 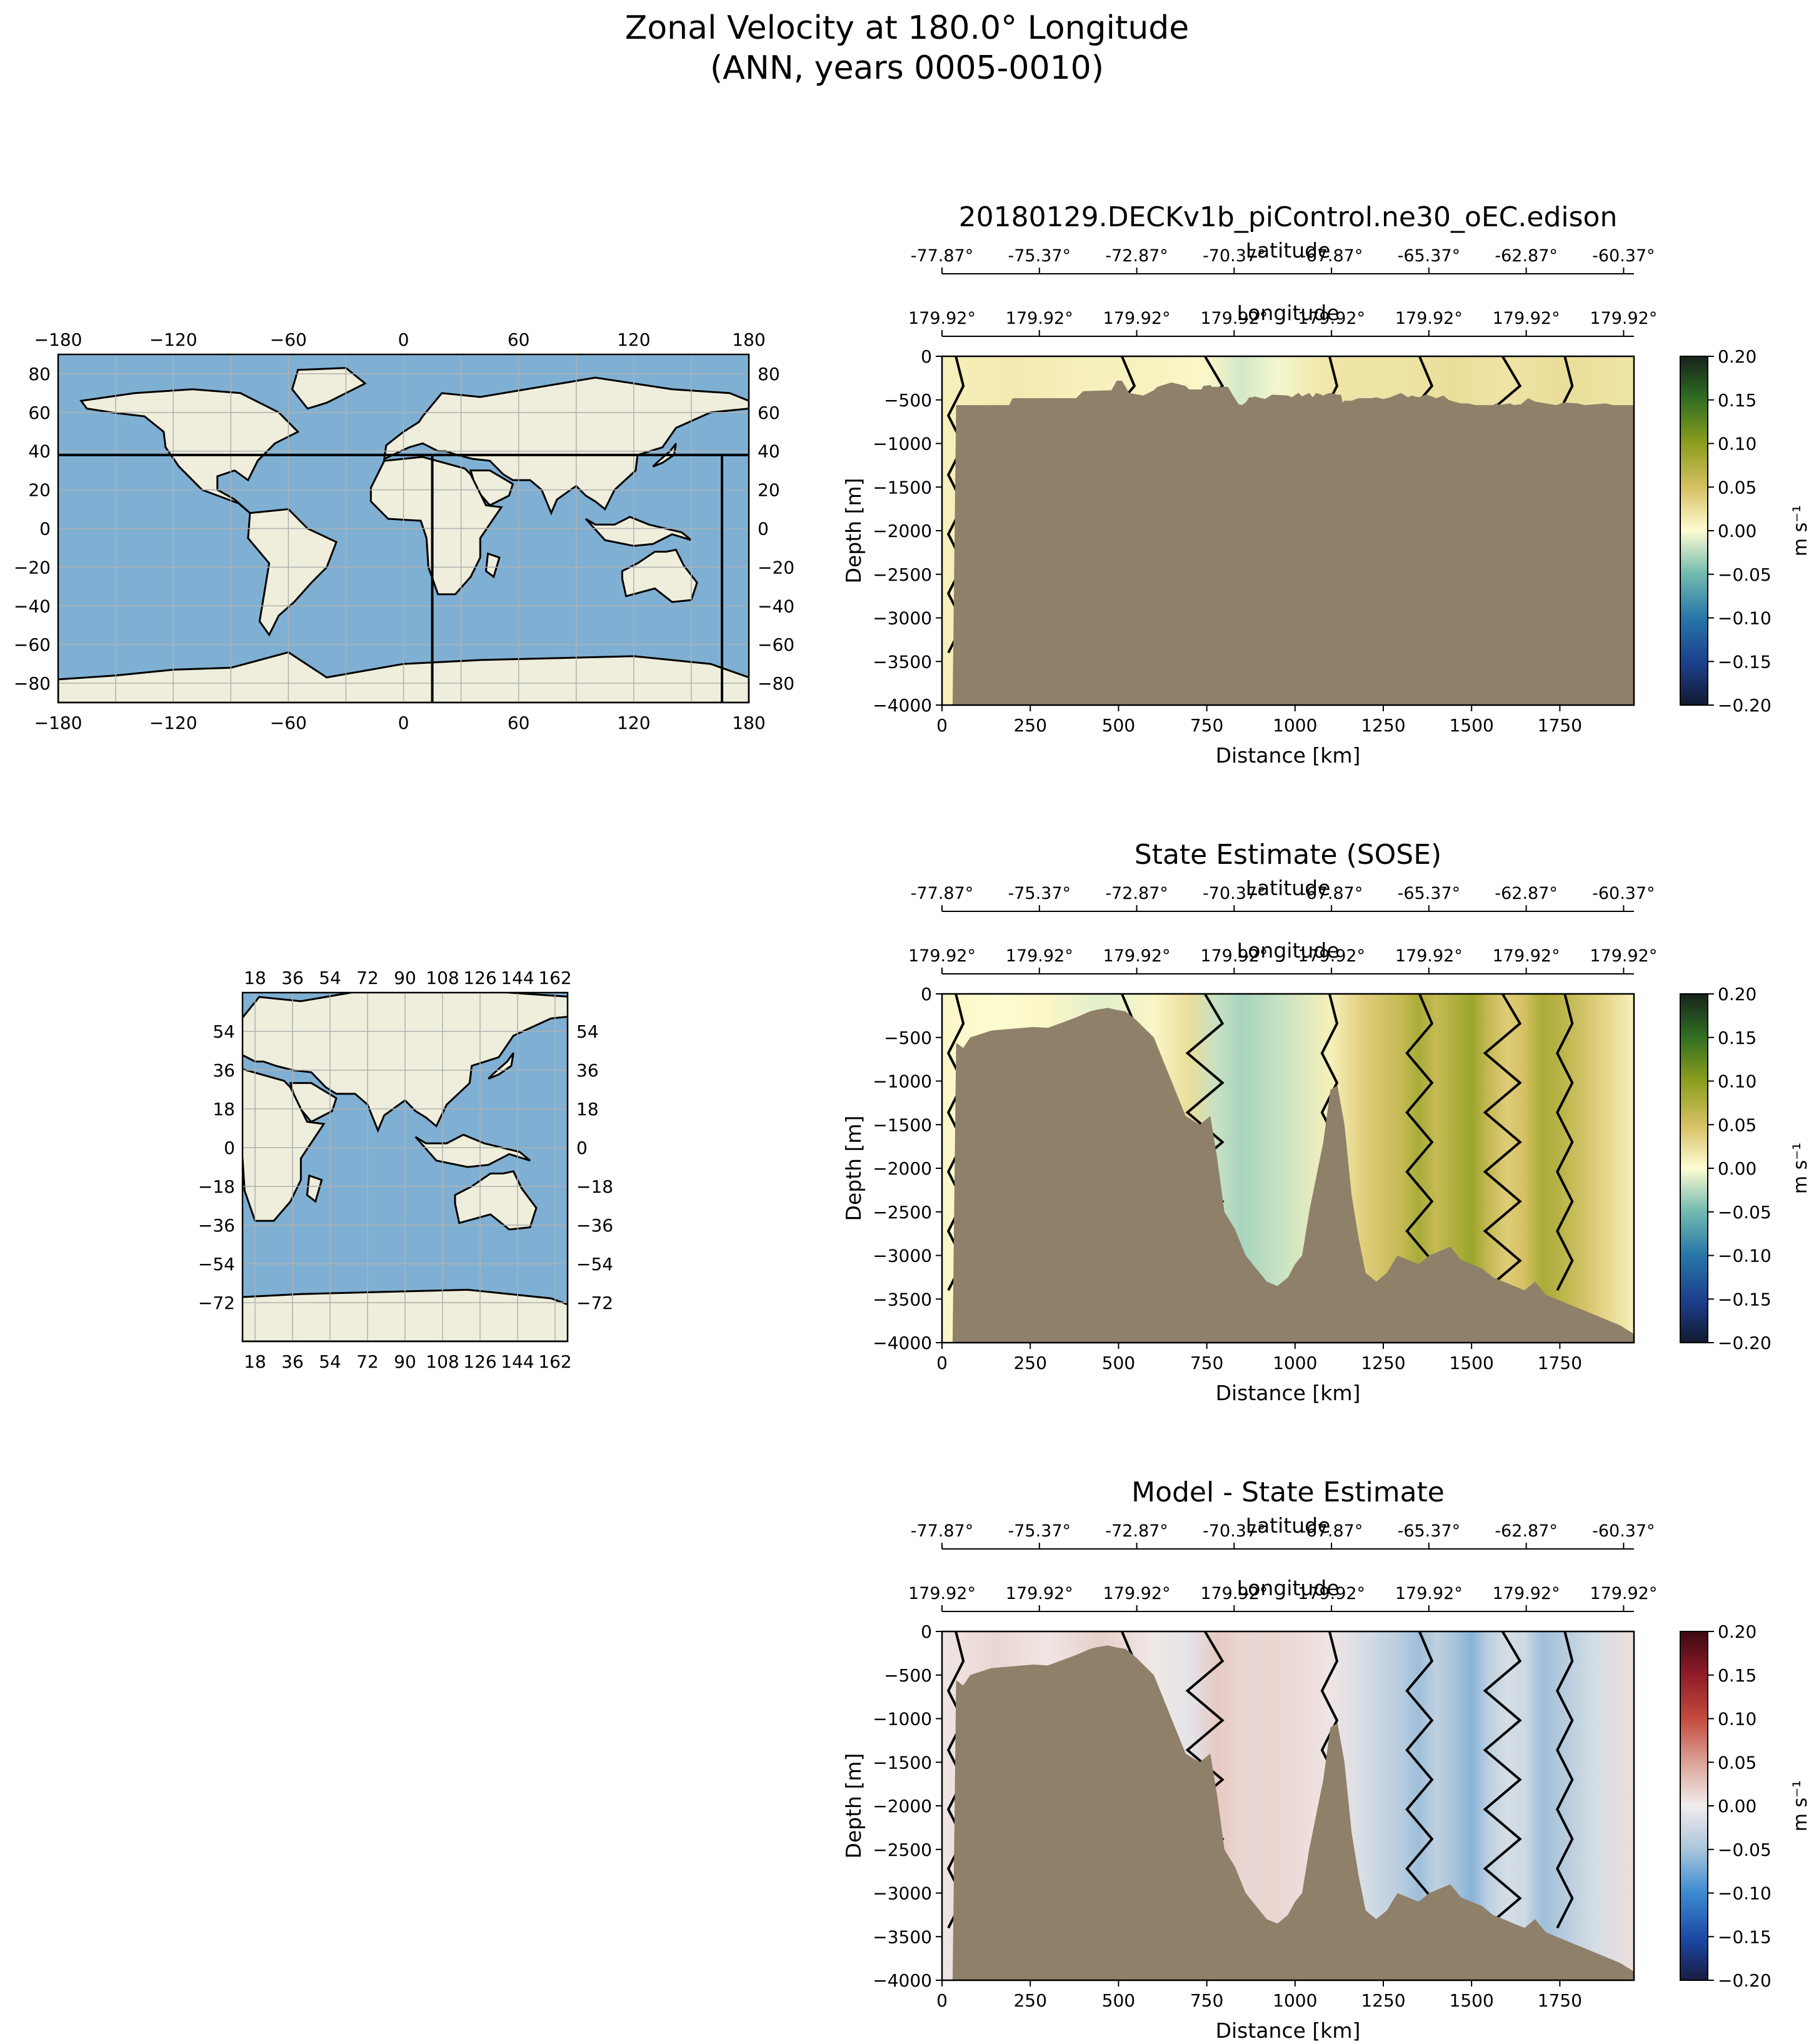 I want to click on map-right-tick-label: −60, so click(x=776, y=644).